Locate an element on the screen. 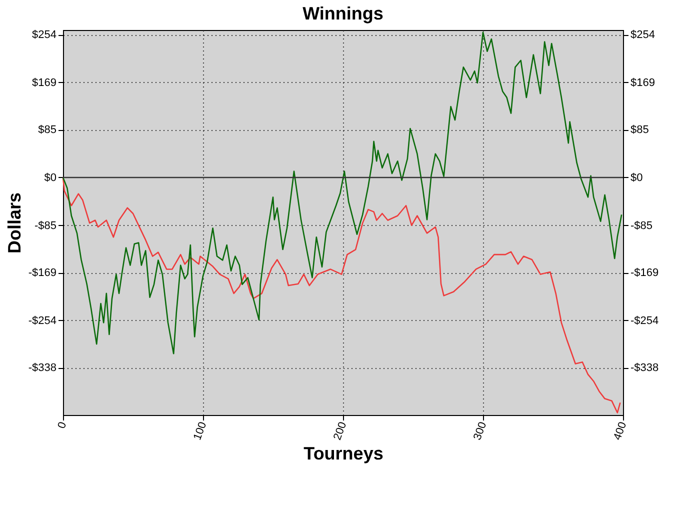  x-tick-label: 100 is located at coordinates (201, 431).